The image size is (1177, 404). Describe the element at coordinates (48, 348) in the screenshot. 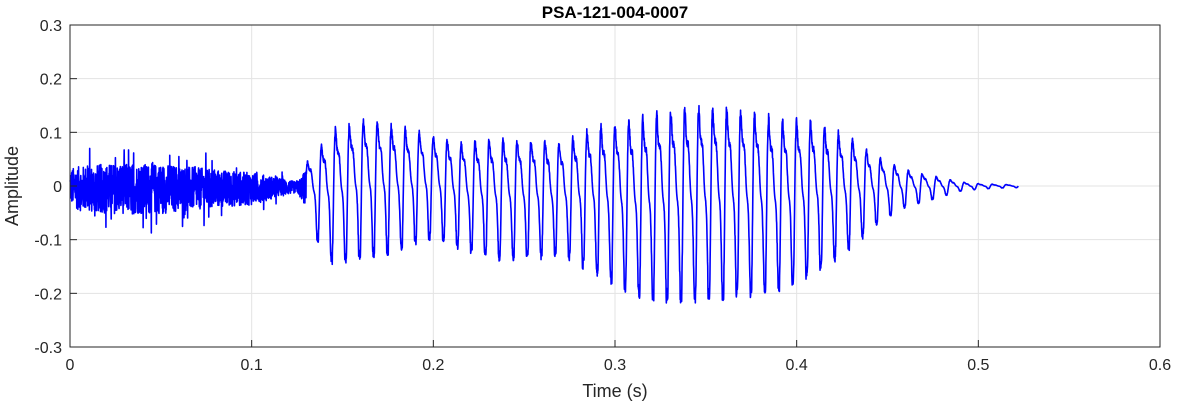

I see `y-tick-label: -0.3` at that location.